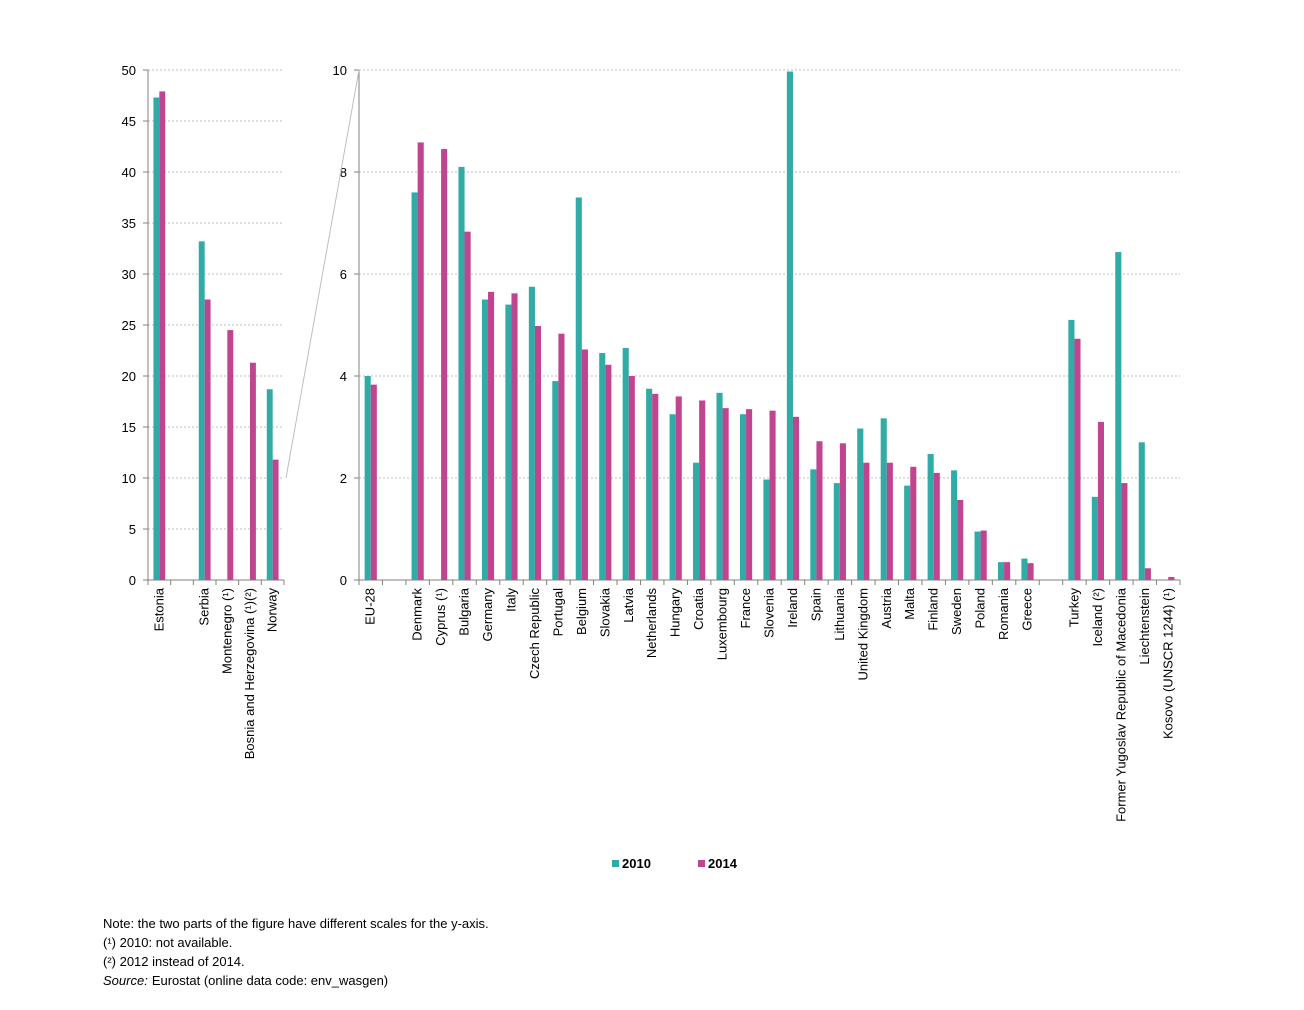 The width and height of the screenshot is (1304, 1010). I want to click on source-label: Source:, so click(125, 980).